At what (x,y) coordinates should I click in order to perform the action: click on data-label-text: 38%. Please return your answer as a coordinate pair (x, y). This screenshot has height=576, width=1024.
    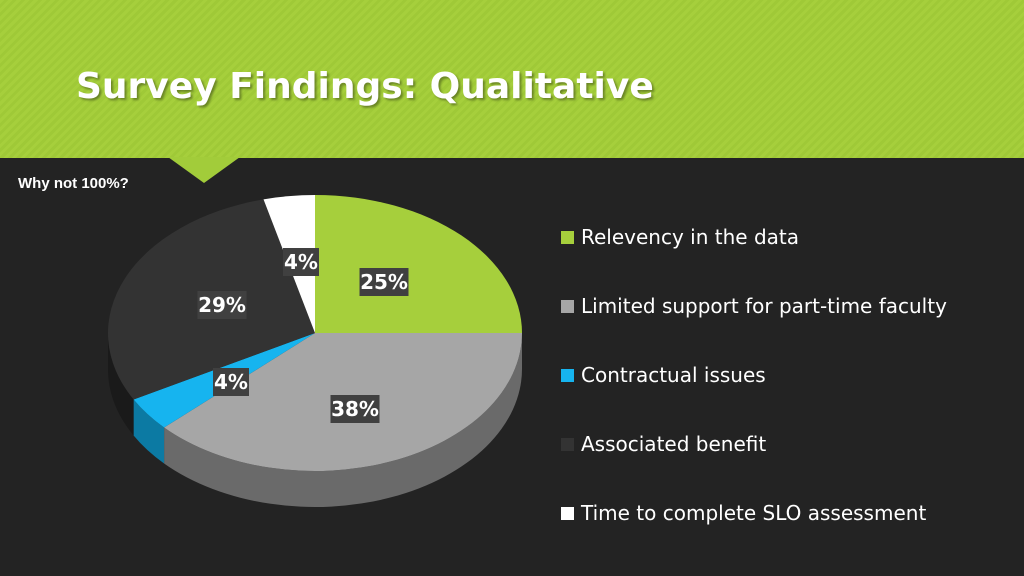
    Looking at the image, I should click on (355, 409).